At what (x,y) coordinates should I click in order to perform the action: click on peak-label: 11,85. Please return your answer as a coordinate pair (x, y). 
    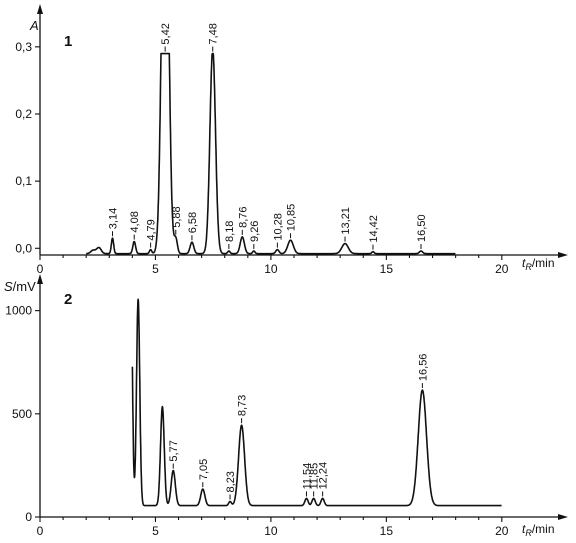
    Looking at the image, I should click on (315, 476).